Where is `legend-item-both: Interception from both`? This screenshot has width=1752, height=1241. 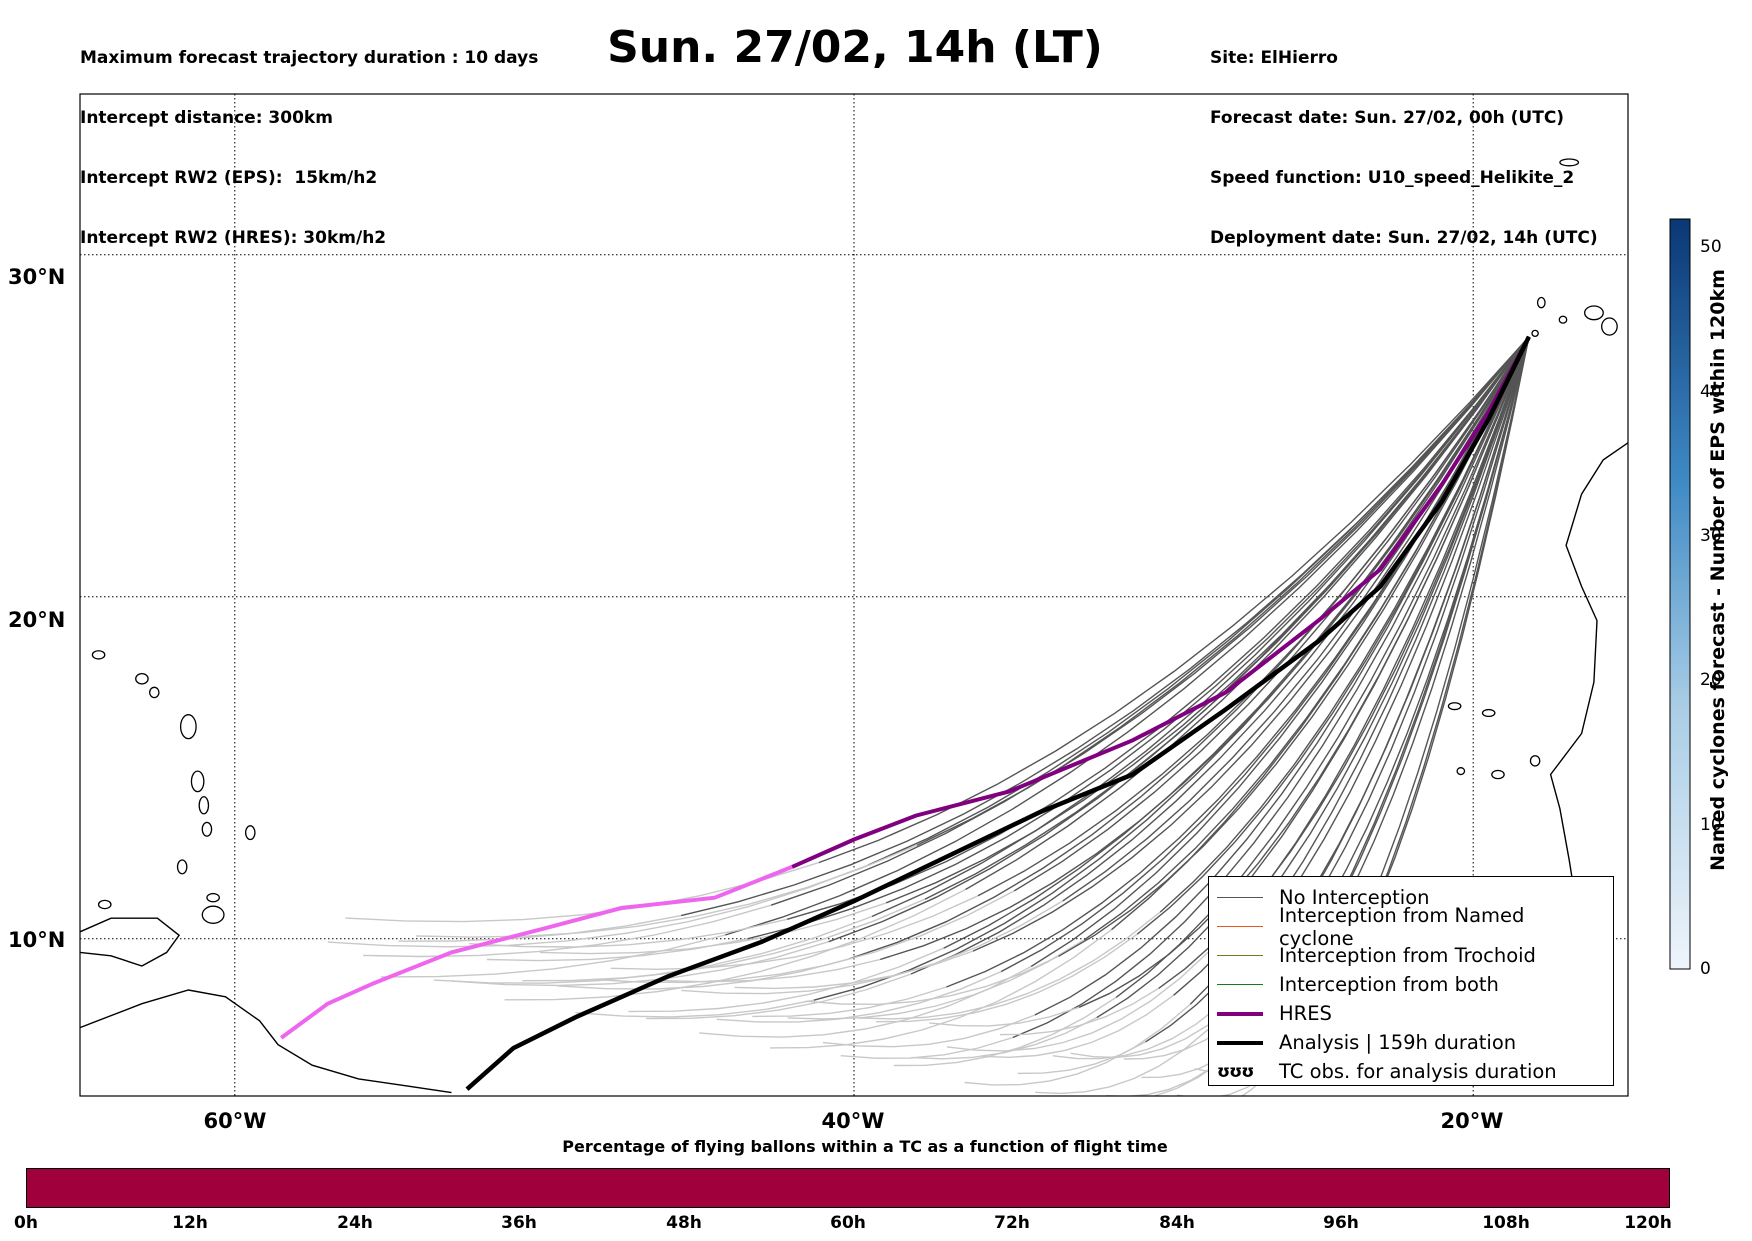
legend-item-both: Interception from both is located at coordinates (1411, 984).